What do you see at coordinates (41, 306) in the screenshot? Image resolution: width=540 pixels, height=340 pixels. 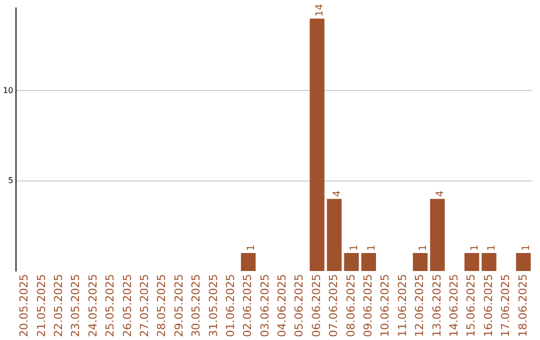 I see `x-tick-label: 21.05.2025` at bounding box center [41, 306].